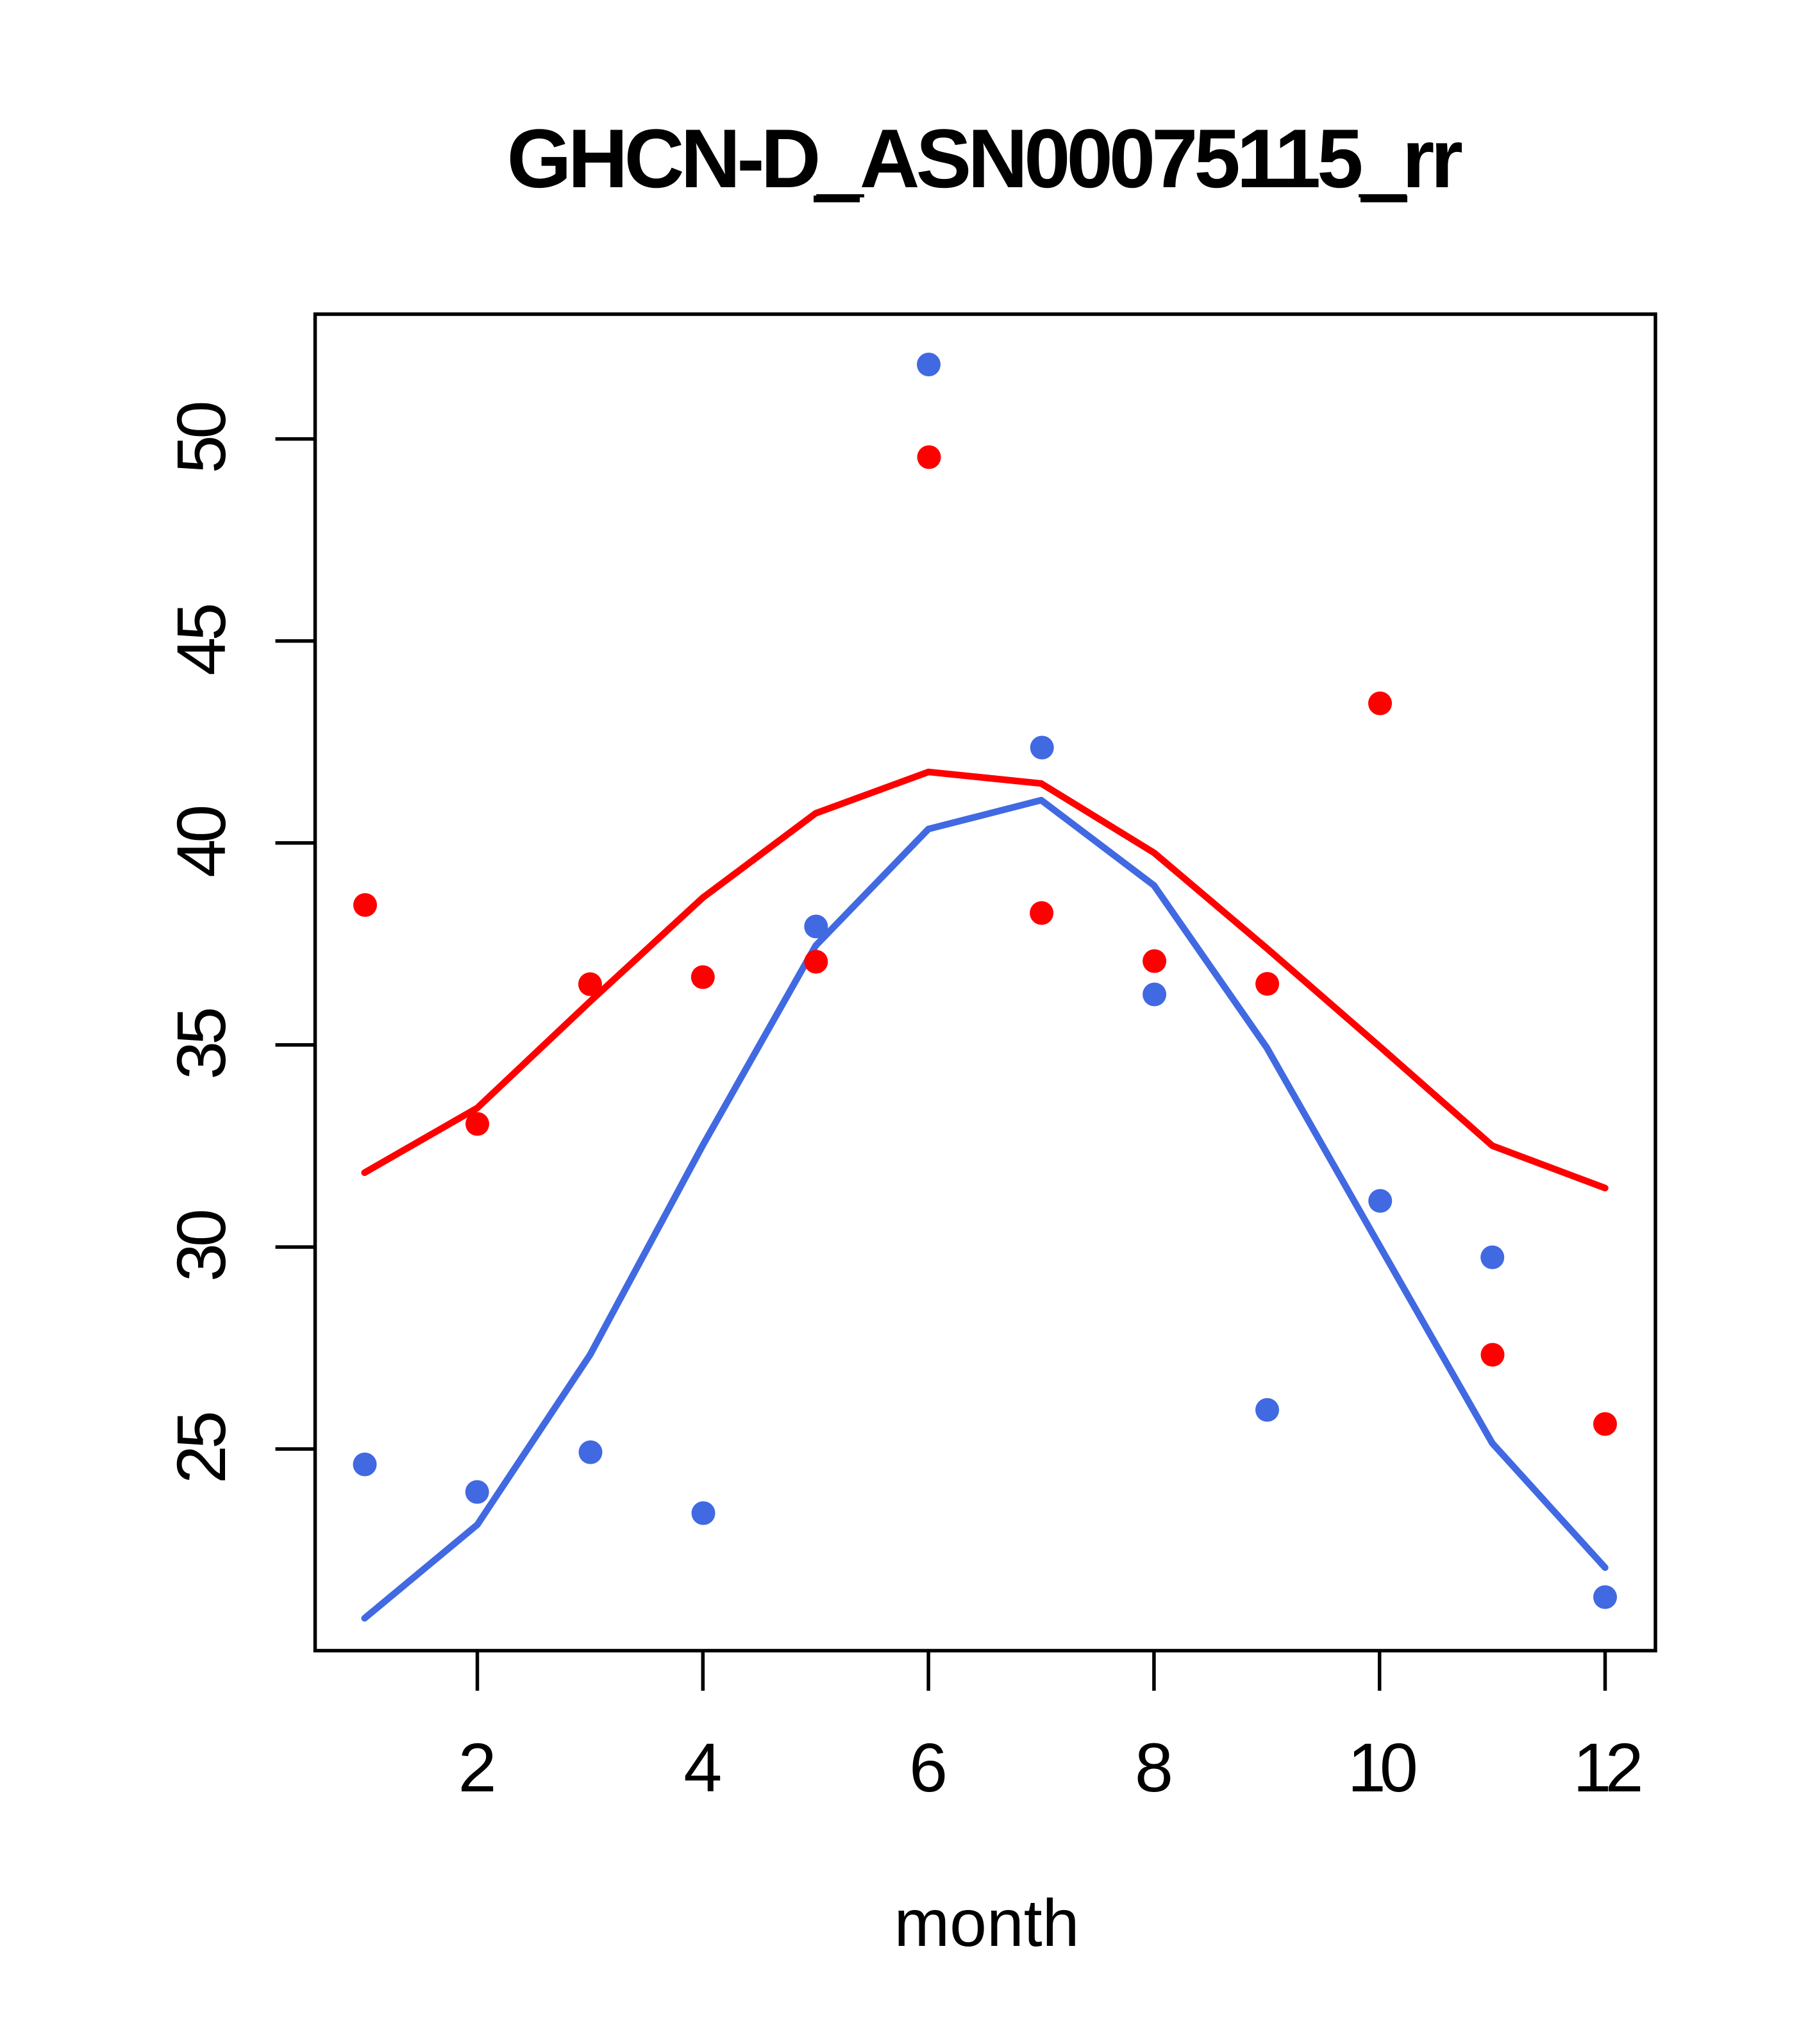  Describe the element at coordinates (201, 438) in the screenshot. I see `svg-text: 50` at that location.